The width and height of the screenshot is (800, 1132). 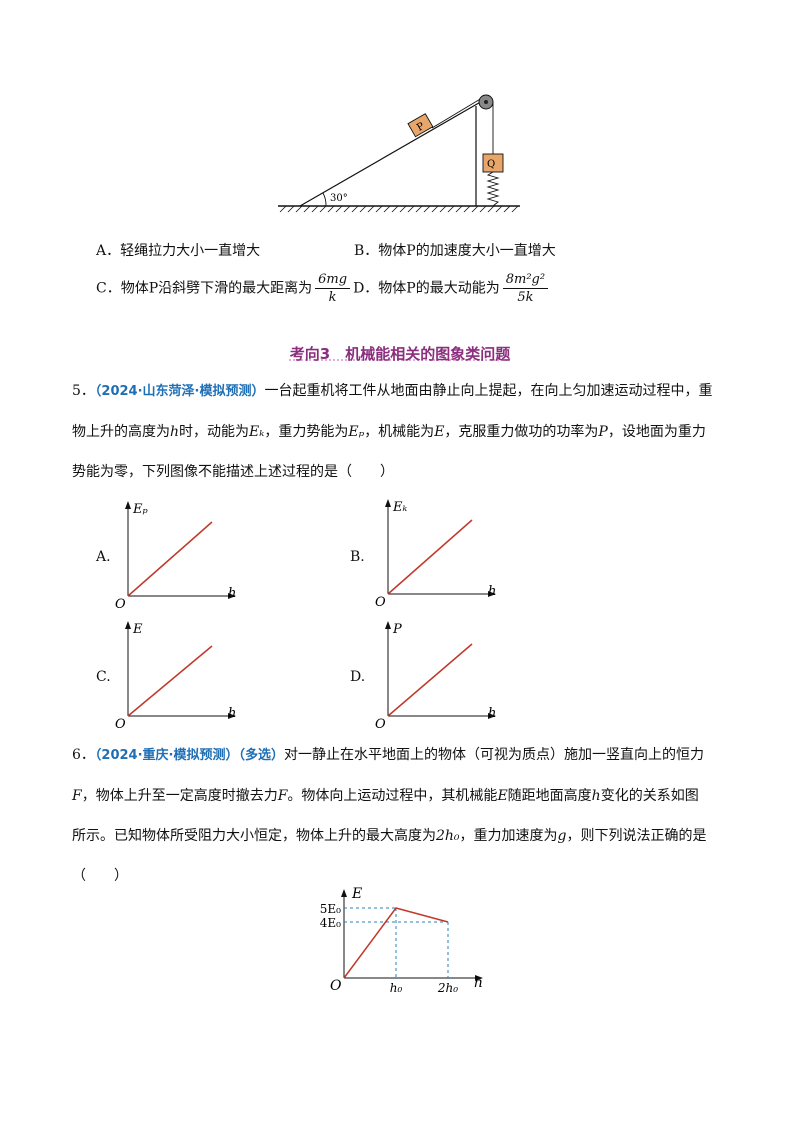 I want to click on option-d-text: D．物体P的最大动能为, so click(x=426, y=288).